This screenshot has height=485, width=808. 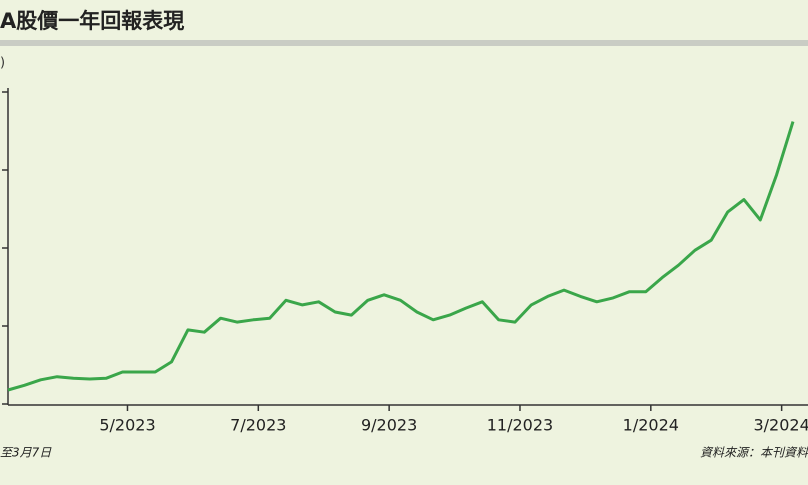 What do you see at coordinates (780, 425) in the screenshot?
I see `x-tick-label: 3/2024` at bounding box center [780, 425].